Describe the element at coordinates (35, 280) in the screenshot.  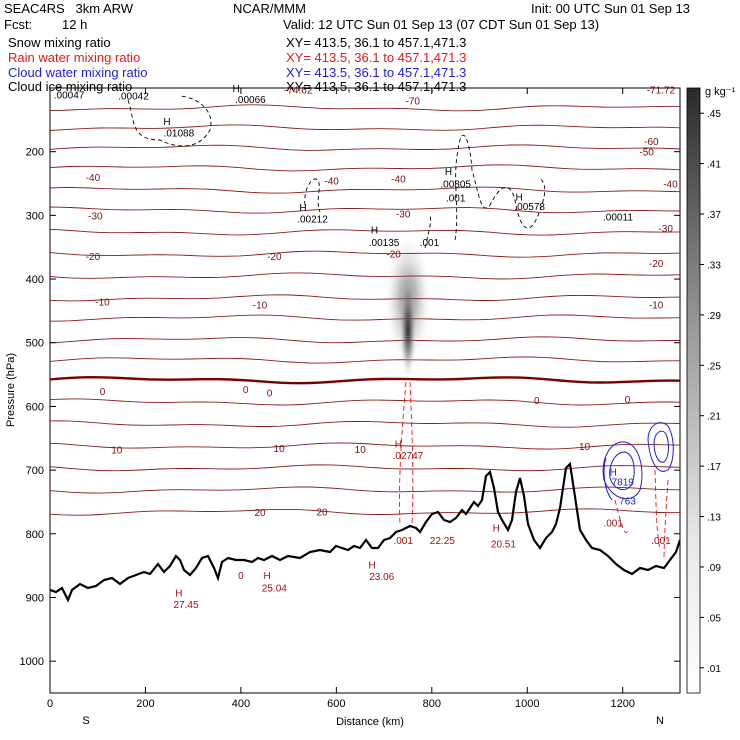
I see `y-tick-label: 400` at that location.